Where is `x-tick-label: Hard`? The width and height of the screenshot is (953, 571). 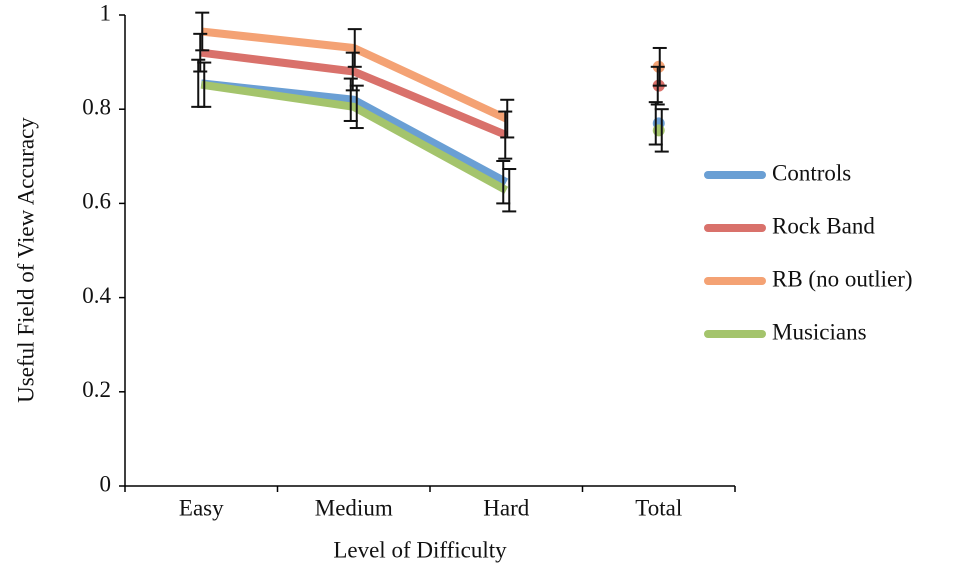 x-tick-label: Hard is located at coordinates (506, 507).